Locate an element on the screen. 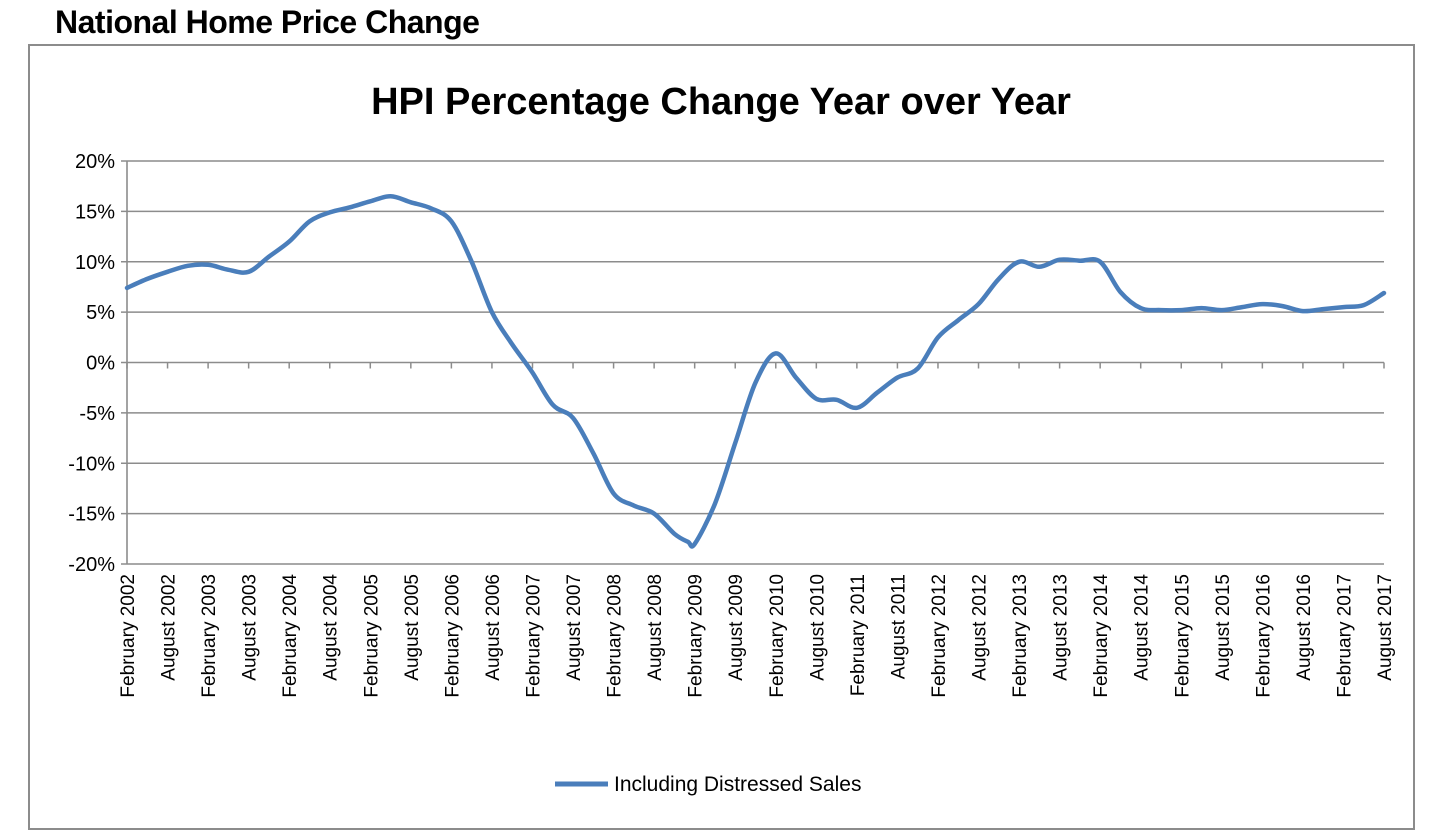  x-tick-label: August 2010 is located at coordinates (817, 627).